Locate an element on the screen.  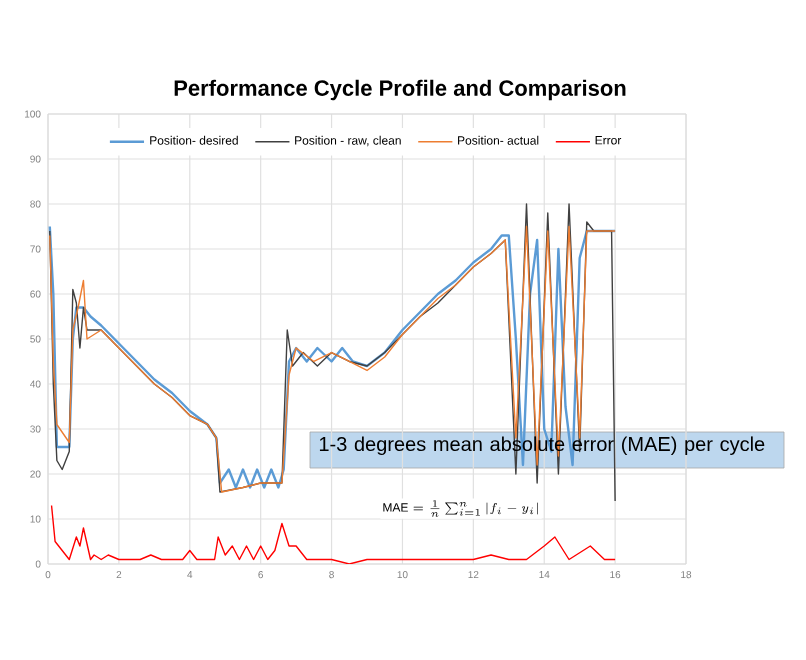
chart-title: Performance Cycle Profile and Comparison is located at coordinates (400, 90).